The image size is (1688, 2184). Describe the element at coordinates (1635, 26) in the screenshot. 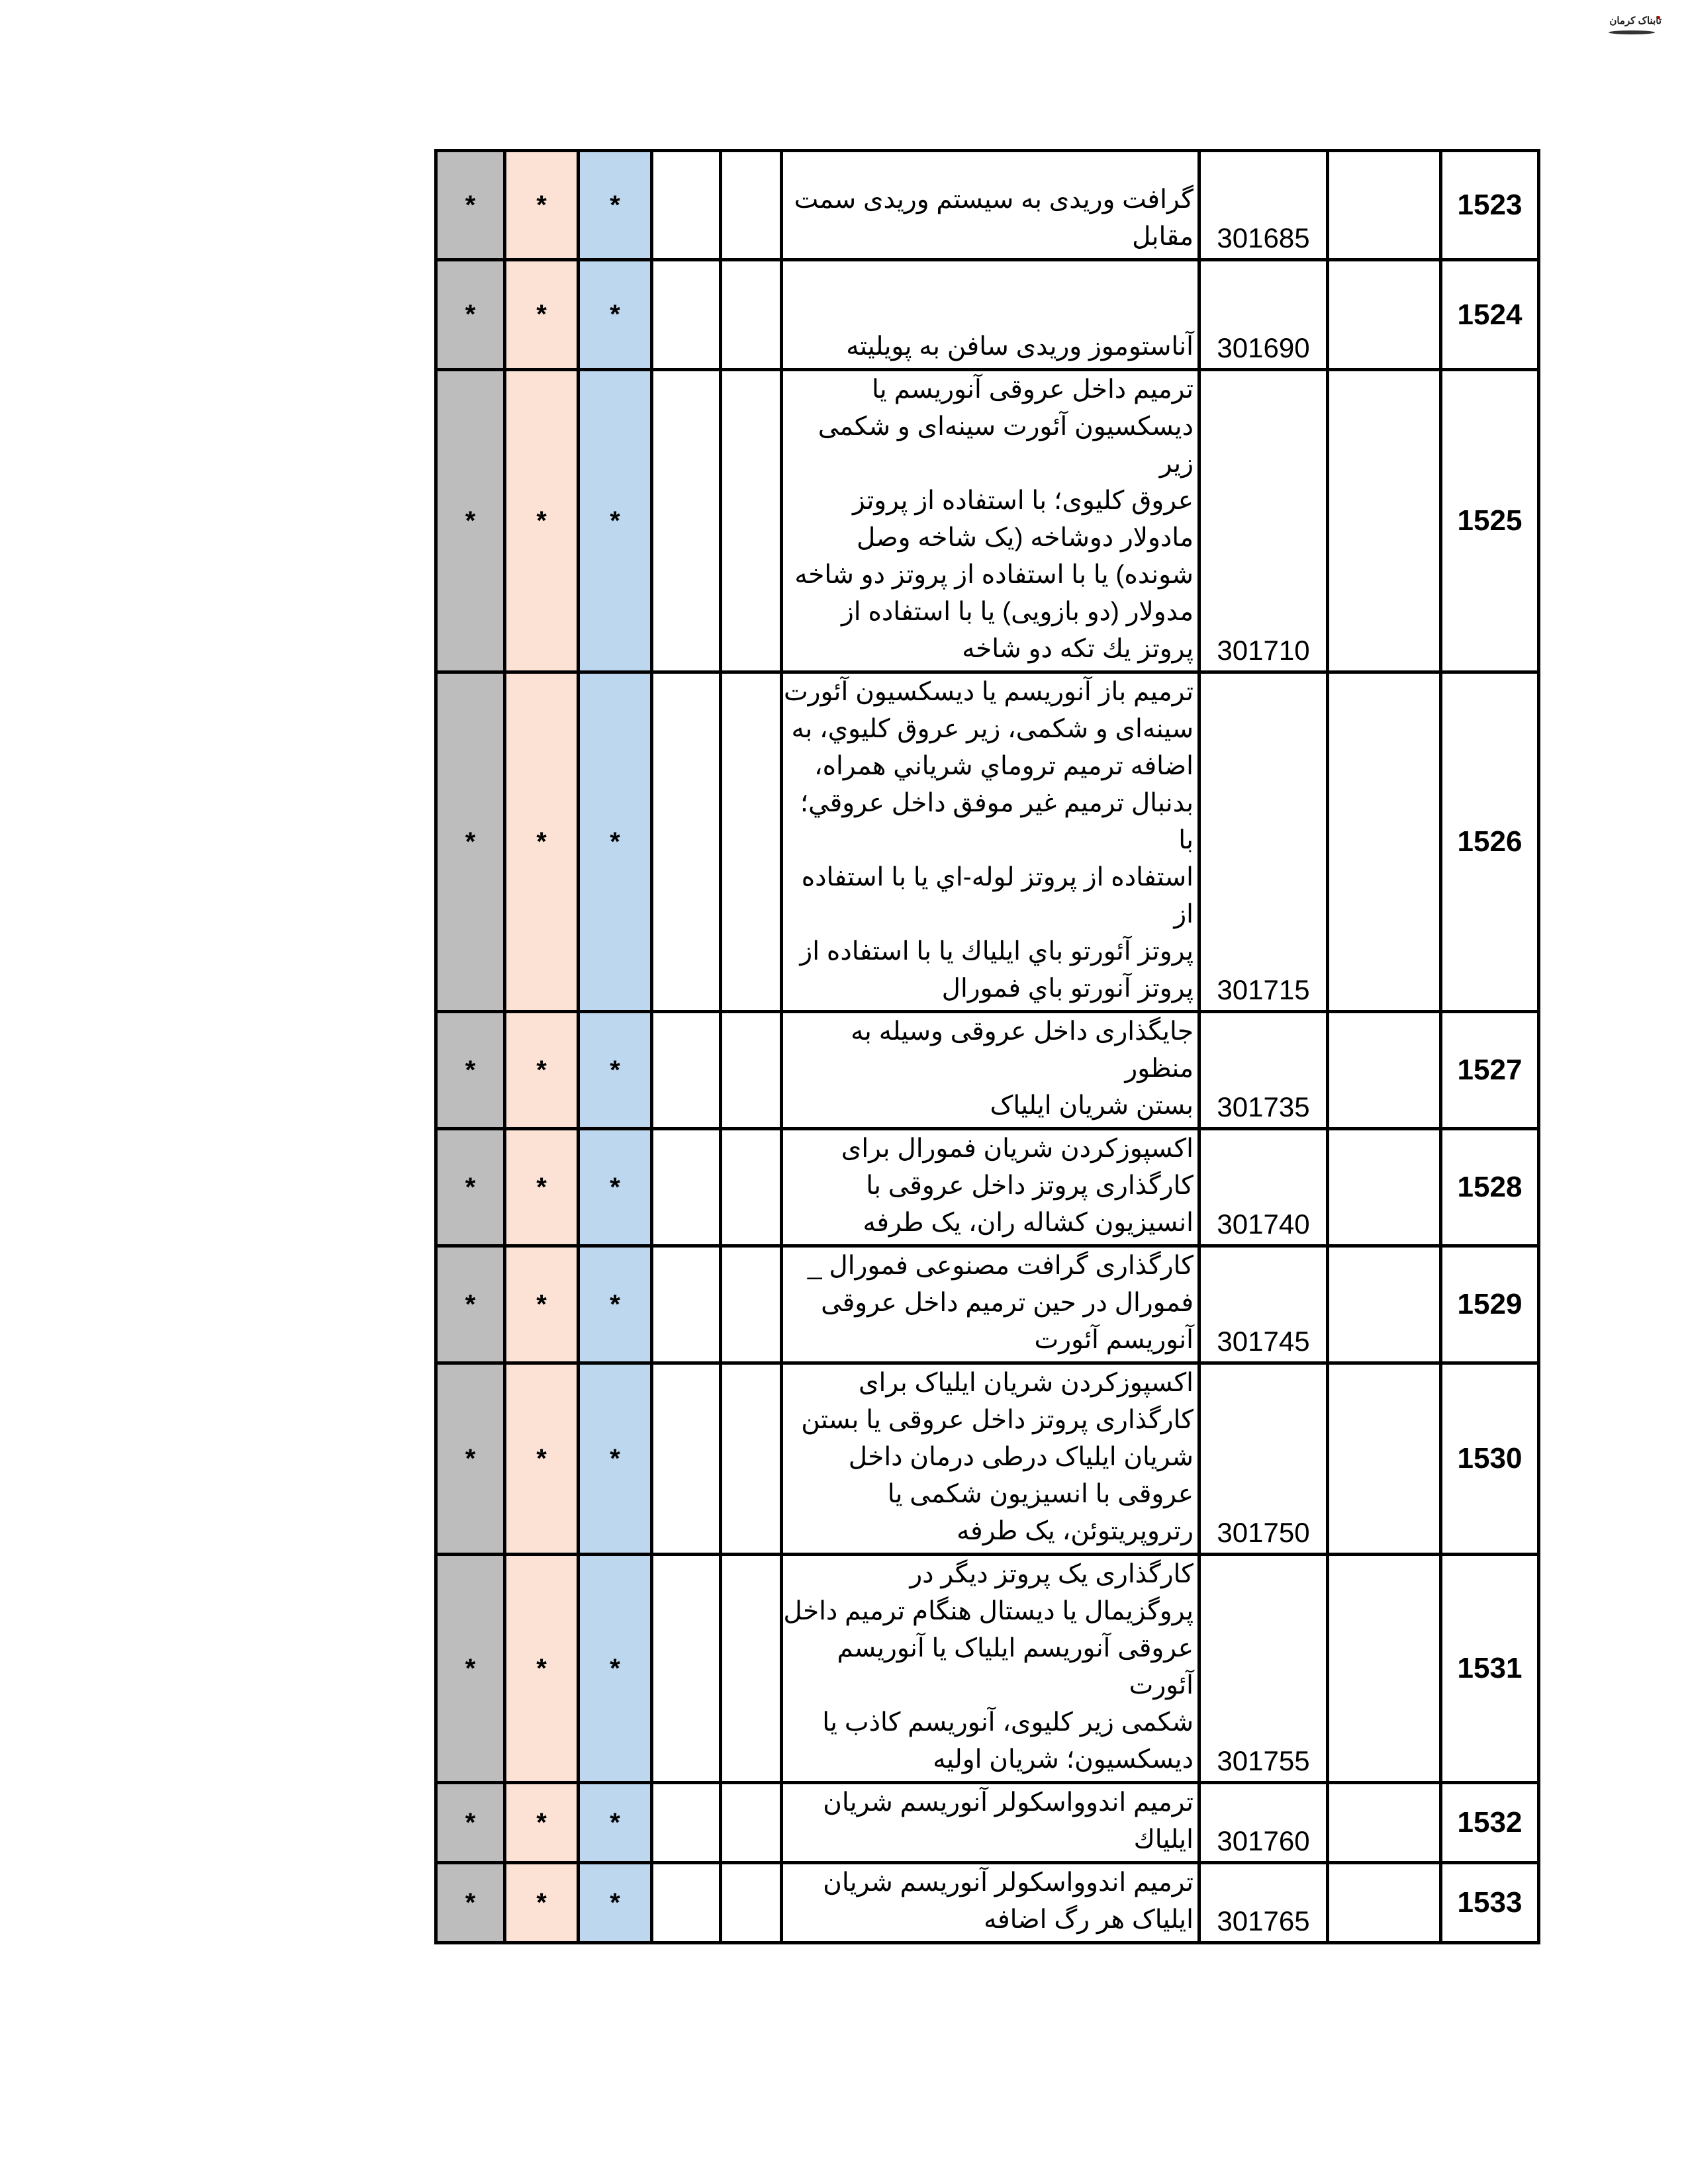

I see `tabnak-kerman-logo: تابناک کرمان` at that location.